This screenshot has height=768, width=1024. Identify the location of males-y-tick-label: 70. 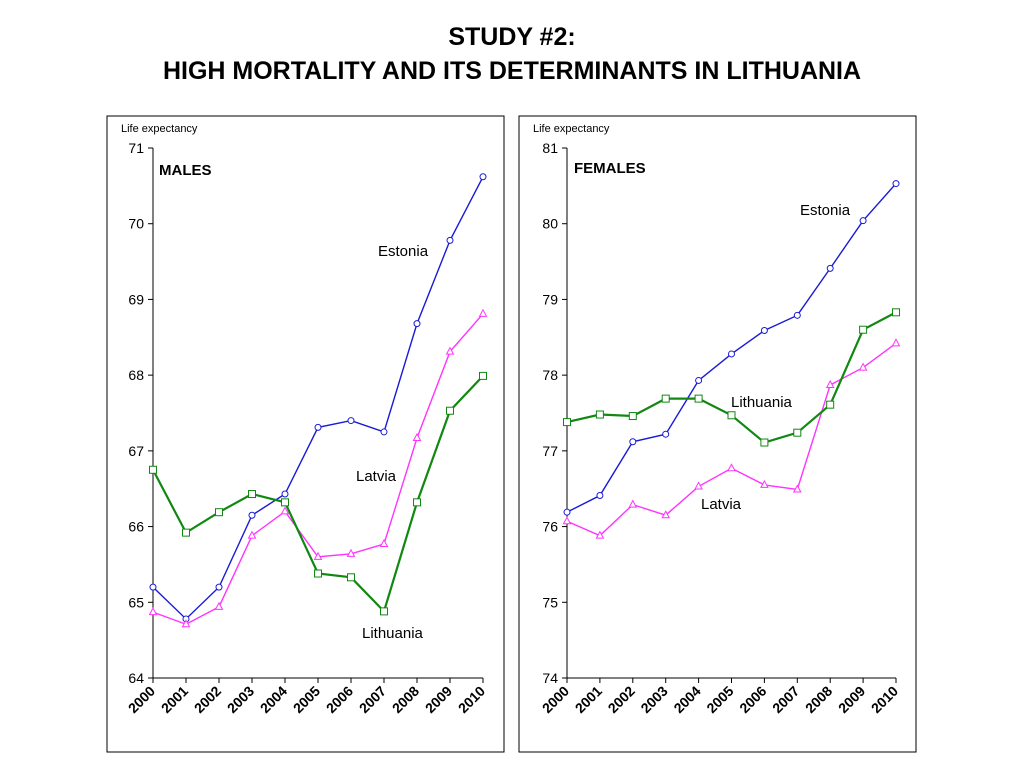
(136, 224).